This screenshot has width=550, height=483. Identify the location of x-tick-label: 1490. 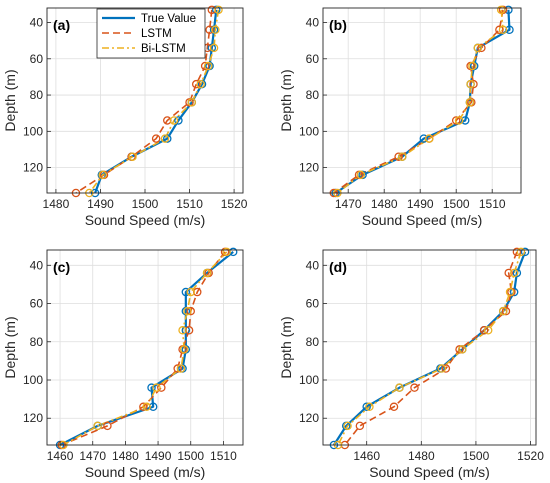
(420, 204).